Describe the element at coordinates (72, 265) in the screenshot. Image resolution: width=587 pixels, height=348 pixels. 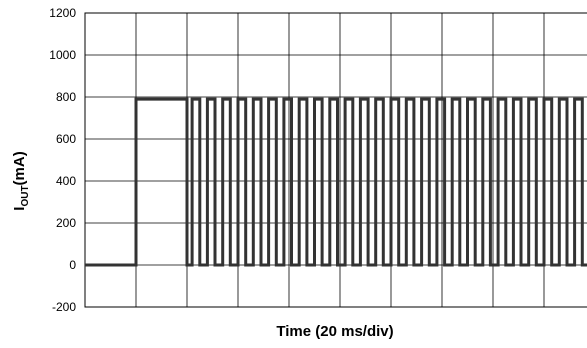
I see `y-tick-label: 0` at that location.